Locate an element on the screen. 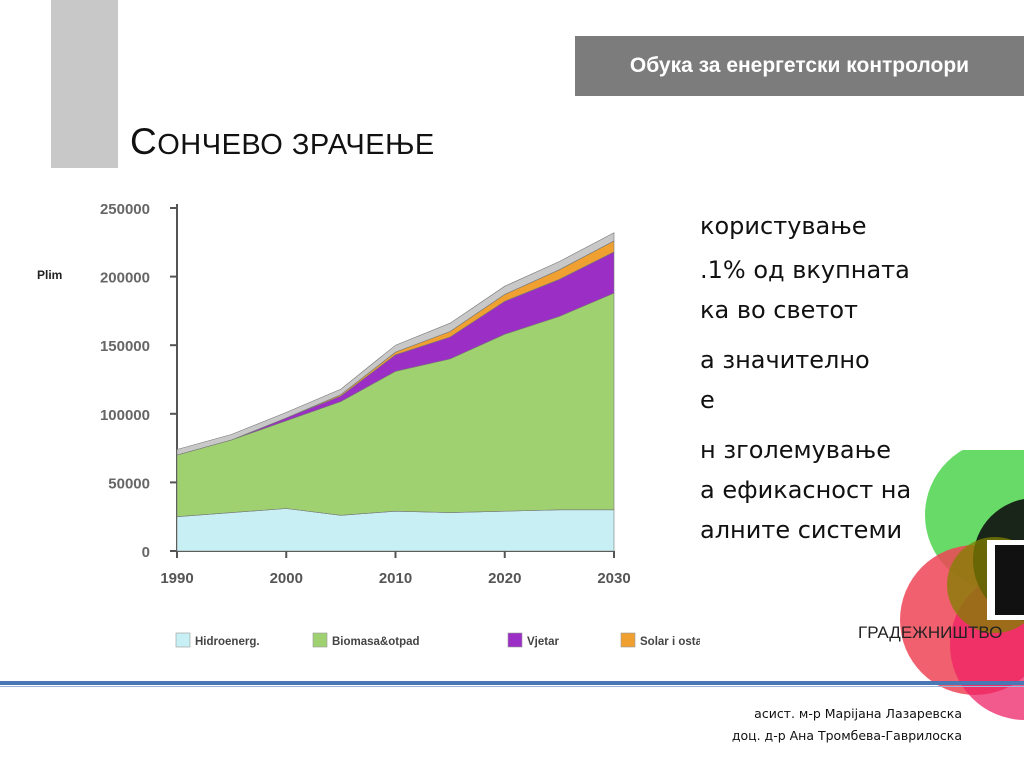 This screenshot has height=768, width=1024. body-line: ка во светот is located at coordinates (779, 310).